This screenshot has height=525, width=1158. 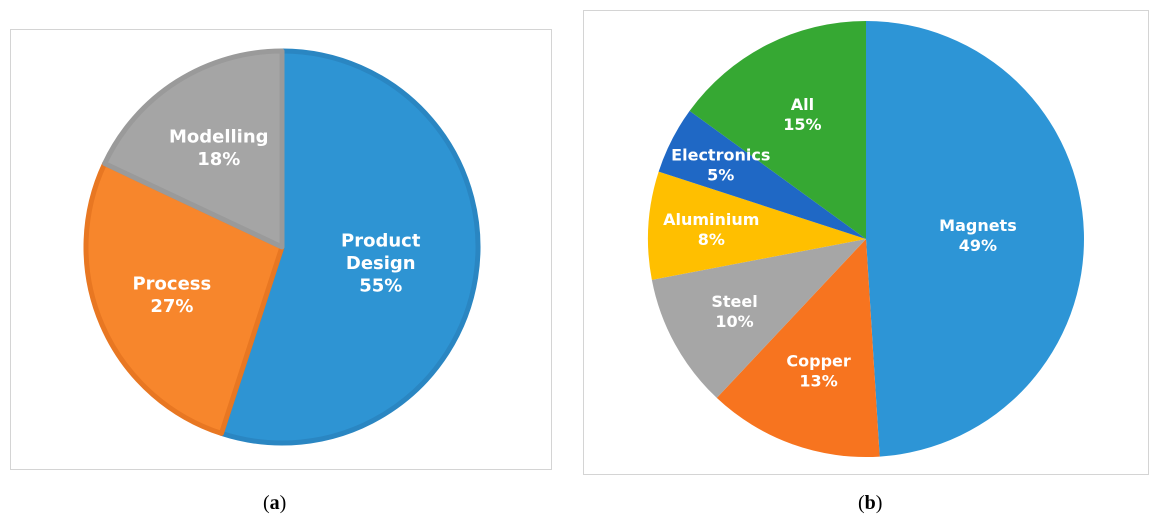 I want to click on pie-b-slice-electronics, so click(x=762, y=174).